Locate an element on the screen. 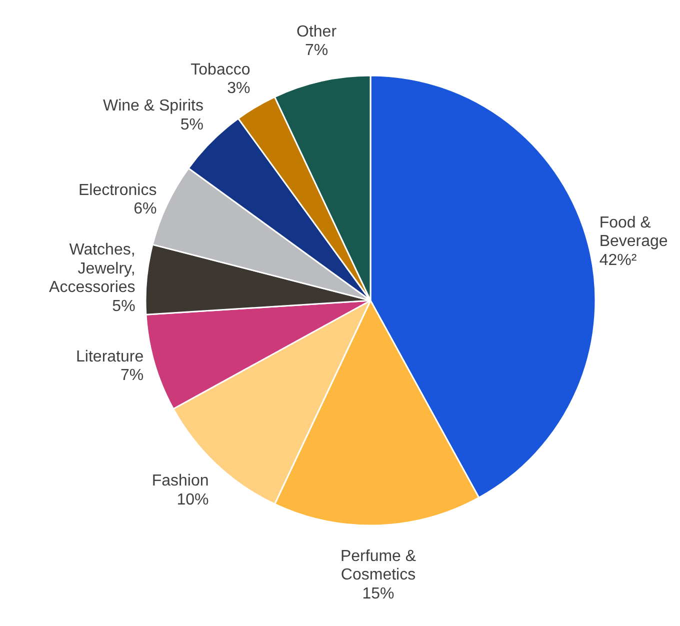 The image size is (680, 626). slice-label: Other is located at coordinates (317, 31).